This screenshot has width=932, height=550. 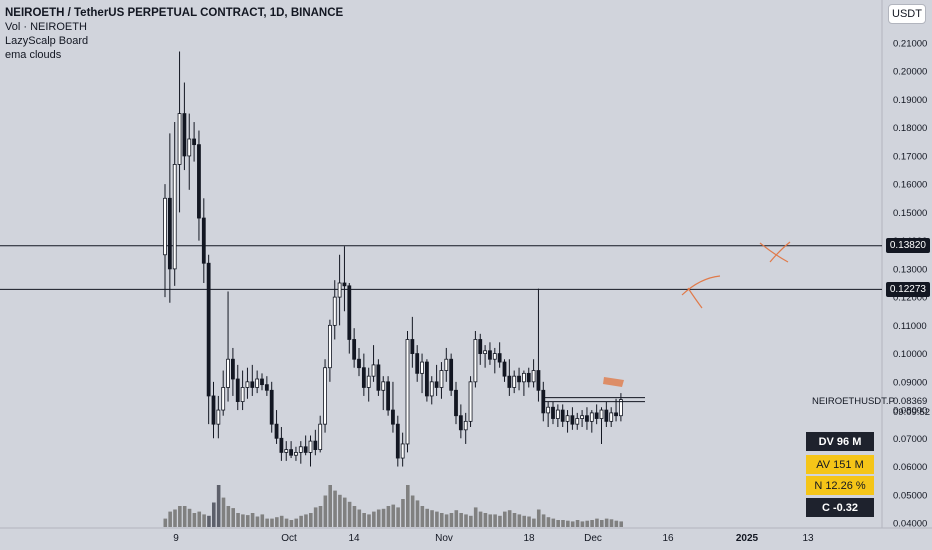 I want to click on price-tick-label: 0.07000, so click(x=910, y=439).